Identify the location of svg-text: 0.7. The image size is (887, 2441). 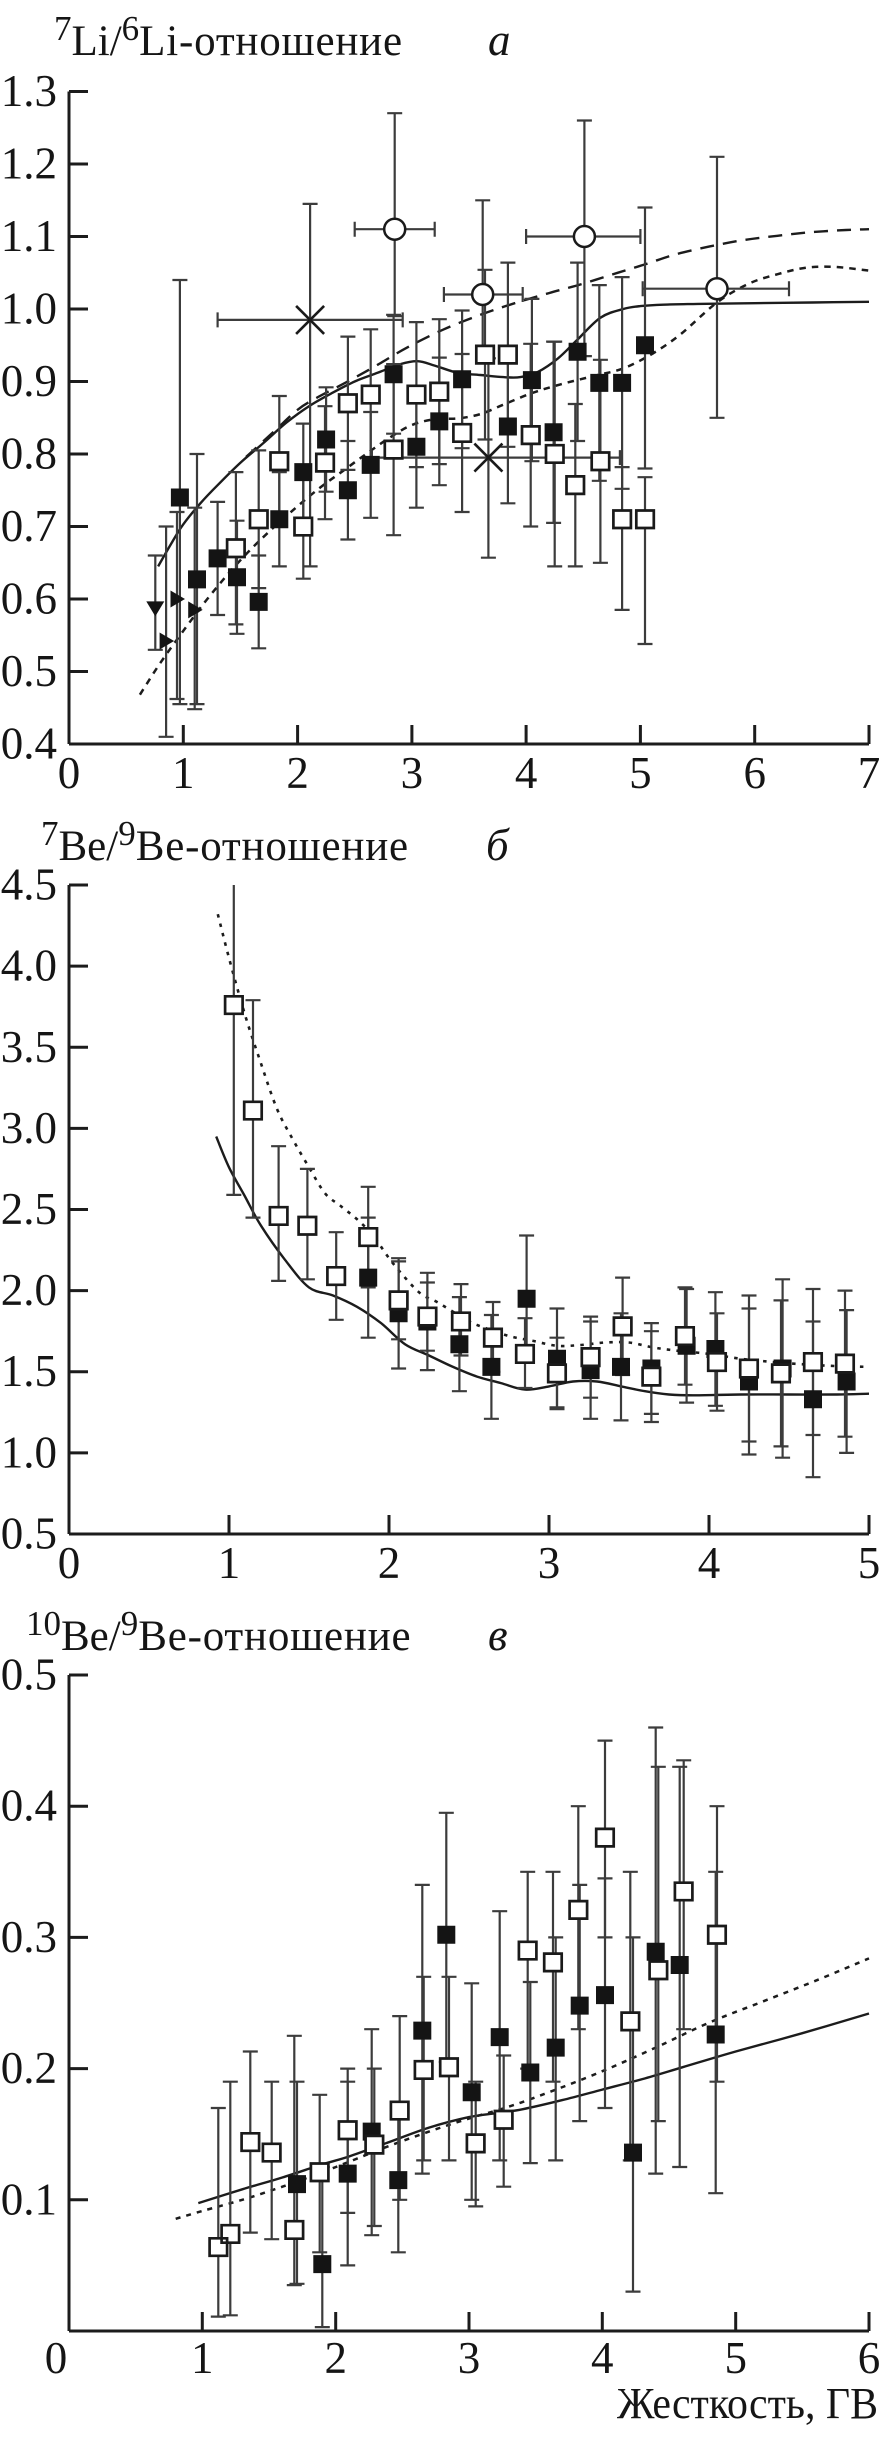
(29, 526).